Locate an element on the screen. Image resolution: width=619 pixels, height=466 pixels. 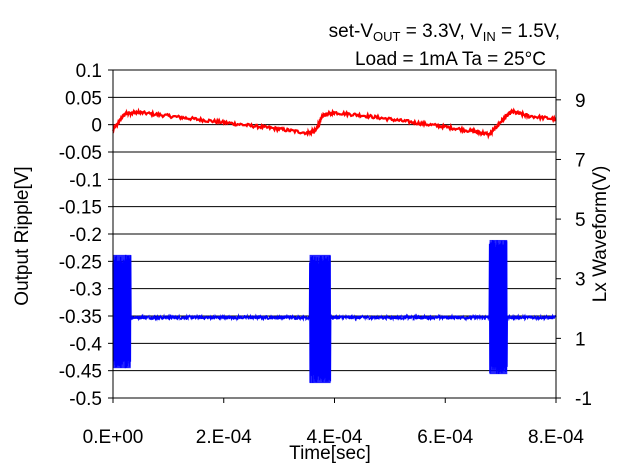
title-part-vin: = 3.3V, V is located at coordinates (441, 31).